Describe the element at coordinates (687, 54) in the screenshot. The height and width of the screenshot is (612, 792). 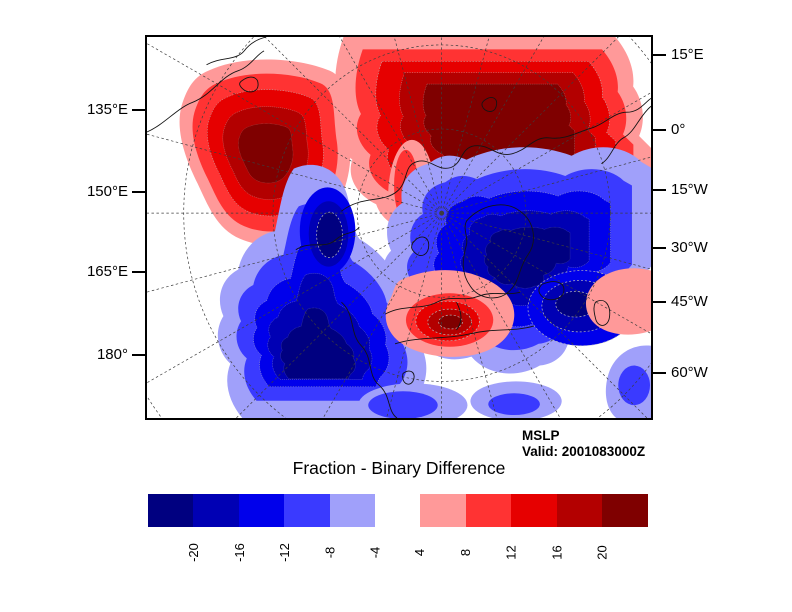
I see `right-axis-label: 15°E` at that location.